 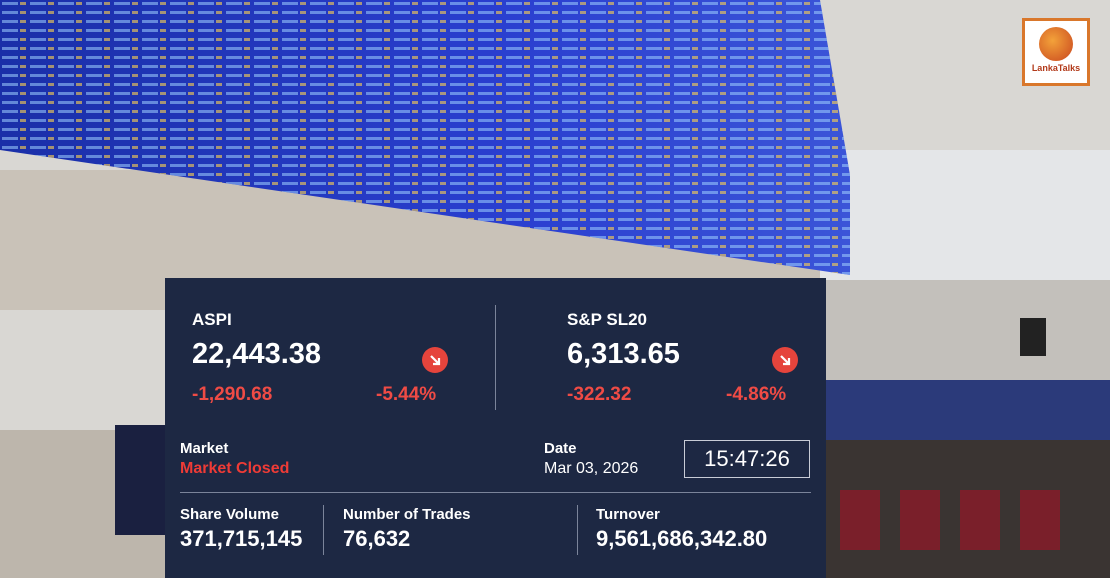 What do you see at coordinates (377, 538) in the screenshot?
I see `stat-value: 76,632` at bounding box center [377, 538].